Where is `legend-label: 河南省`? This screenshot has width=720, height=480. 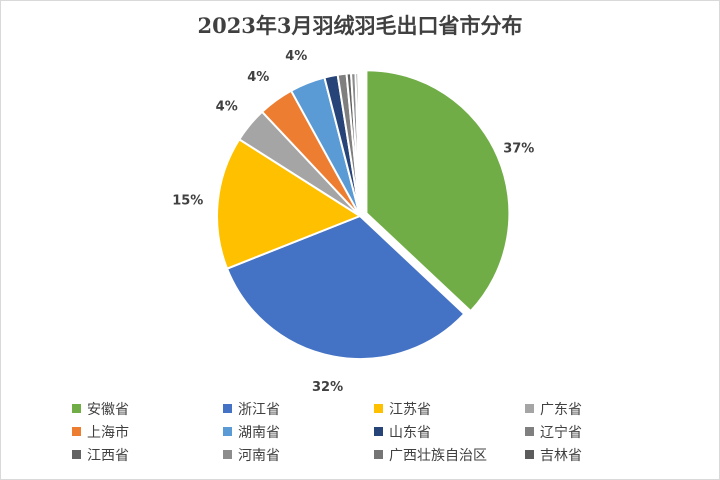
legend-label: 河南省 is located at coordinates (259, 455).